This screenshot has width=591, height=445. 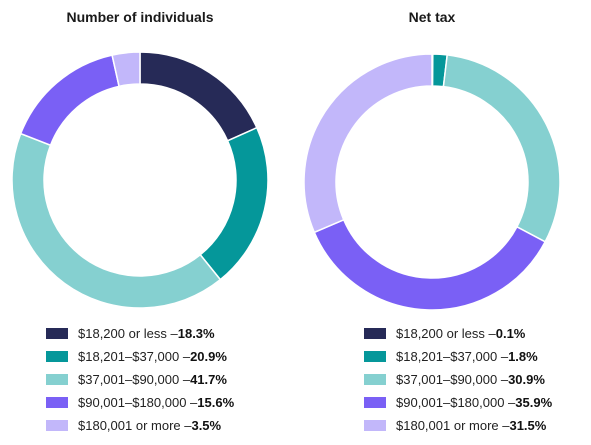 I want to click on legend-item-90-001-180-000: $90,001–$180,000 – 15.6%, so click(x=140, y=402).